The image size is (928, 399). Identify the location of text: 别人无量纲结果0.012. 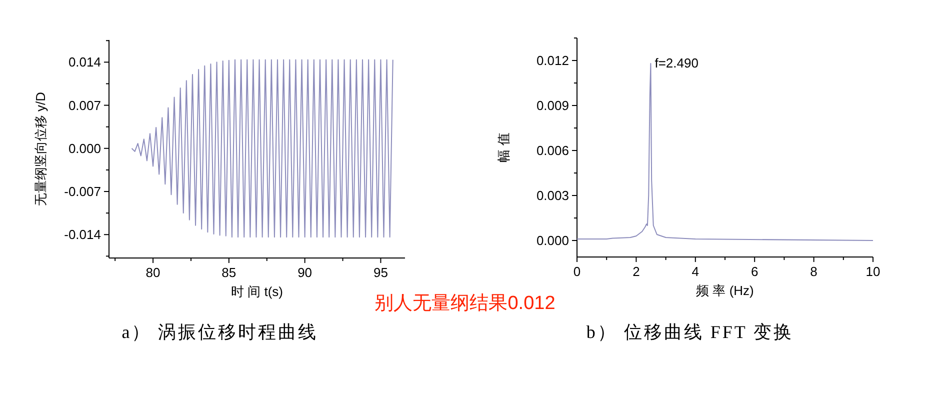
(465, 303).